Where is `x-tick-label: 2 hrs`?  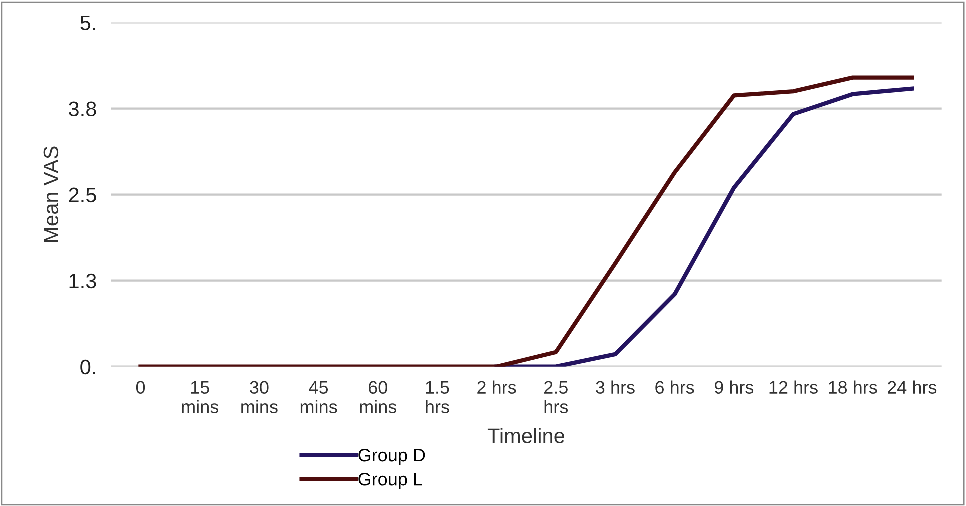
x-tick-label: 2 hrs is located at coordinates (497, 387).